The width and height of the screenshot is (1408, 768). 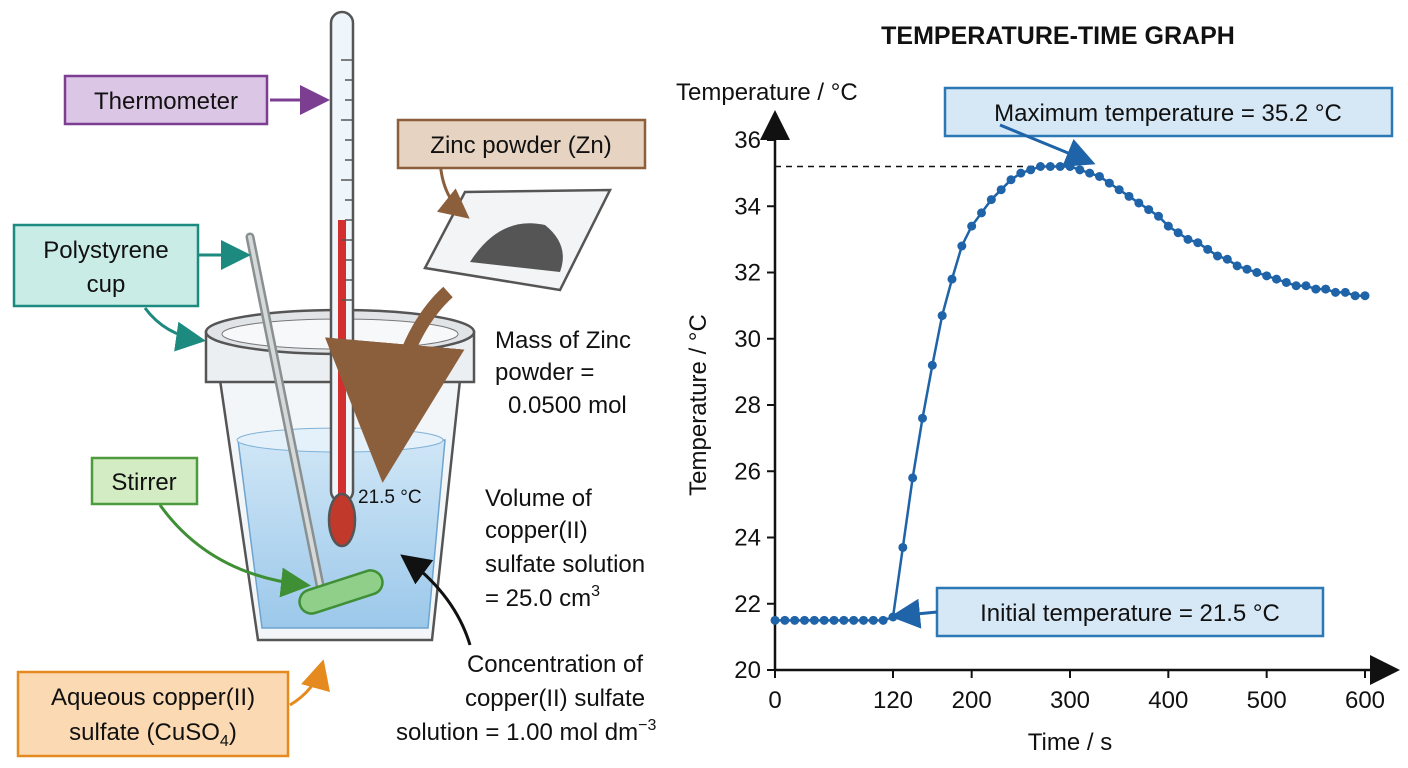 I want to click on pour-arrow, so click(x=394, y=384).